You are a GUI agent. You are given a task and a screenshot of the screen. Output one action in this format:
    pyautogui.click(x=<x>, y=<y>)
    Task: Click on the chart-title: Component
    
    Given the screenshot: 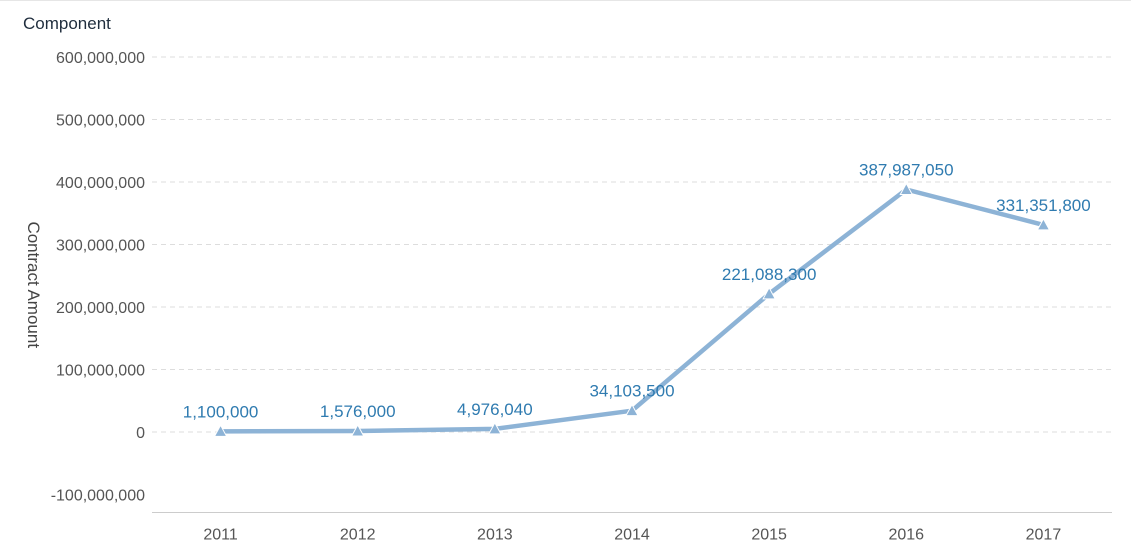 What is the action you would take?
    pyautogui.click(x=67, y=23)
    